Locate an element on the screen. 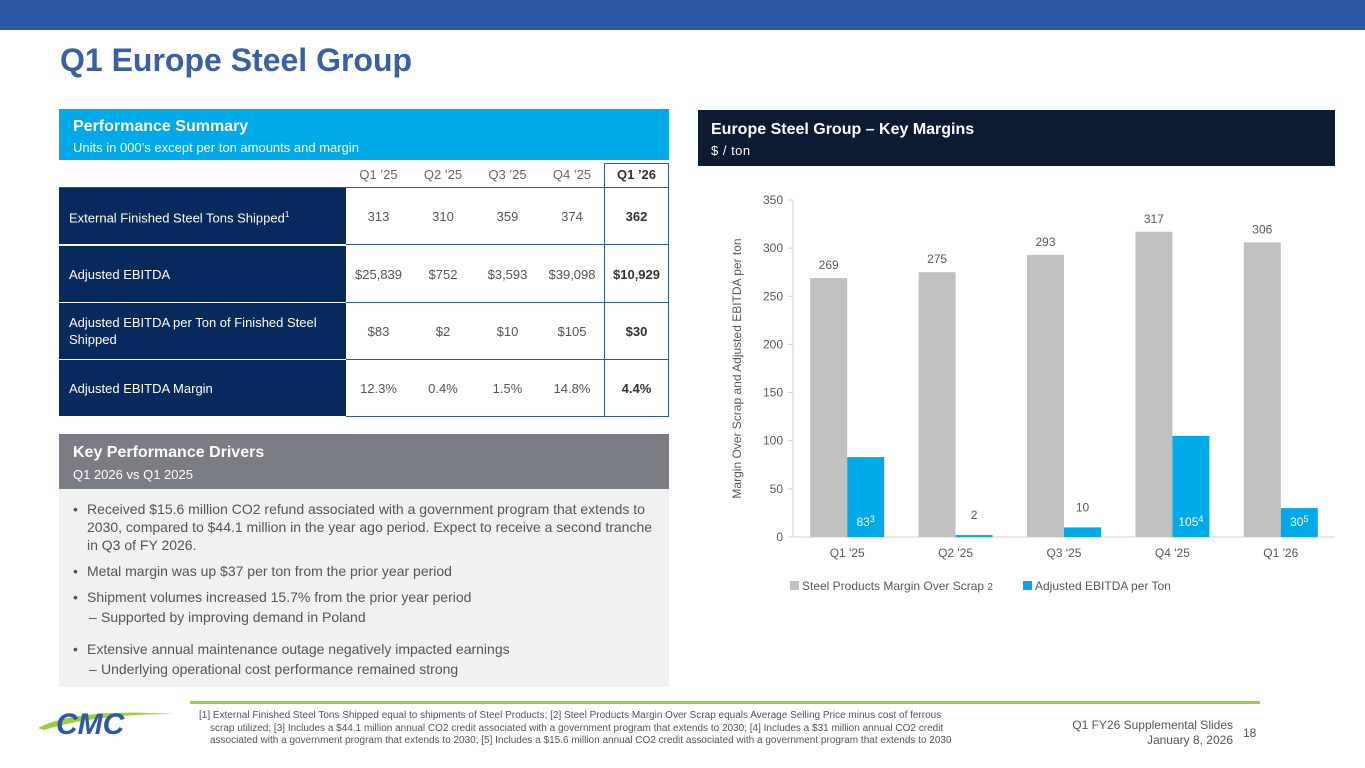 The height and width of the screenshot is (768, 1365). deck-name: Q1 FY26 Supplemental Slides is located at coordinates (1152, 725).